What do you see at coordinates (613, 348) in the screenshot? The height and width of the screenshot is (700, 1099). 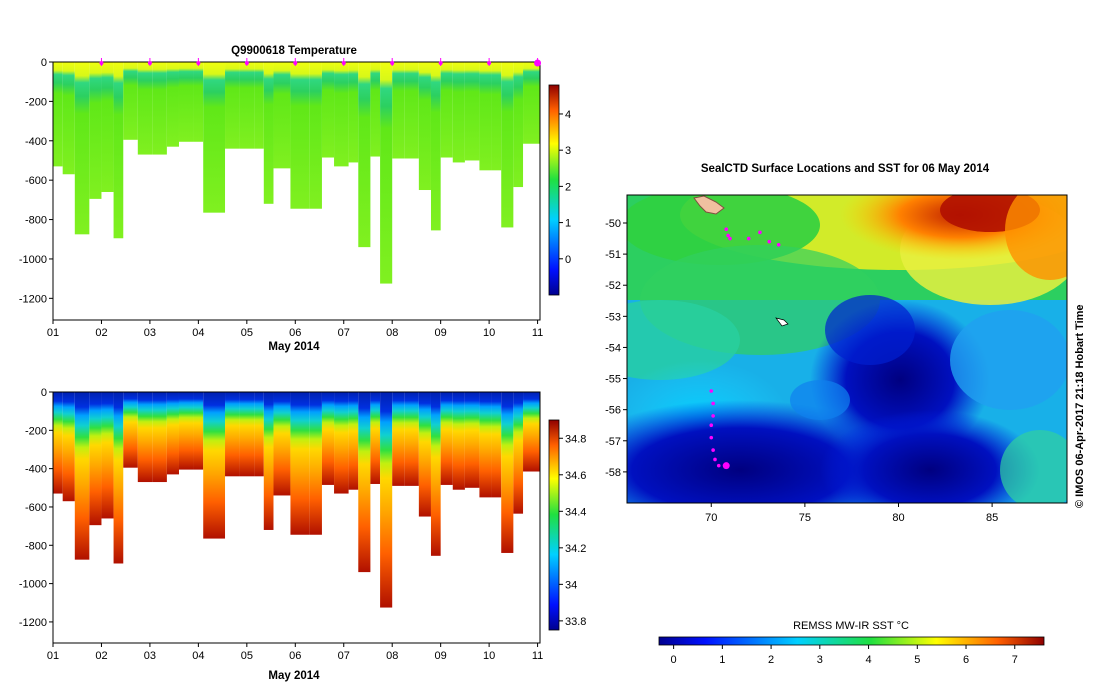 I see `lat-tick-label: -54` at bounding box center [613, 348].